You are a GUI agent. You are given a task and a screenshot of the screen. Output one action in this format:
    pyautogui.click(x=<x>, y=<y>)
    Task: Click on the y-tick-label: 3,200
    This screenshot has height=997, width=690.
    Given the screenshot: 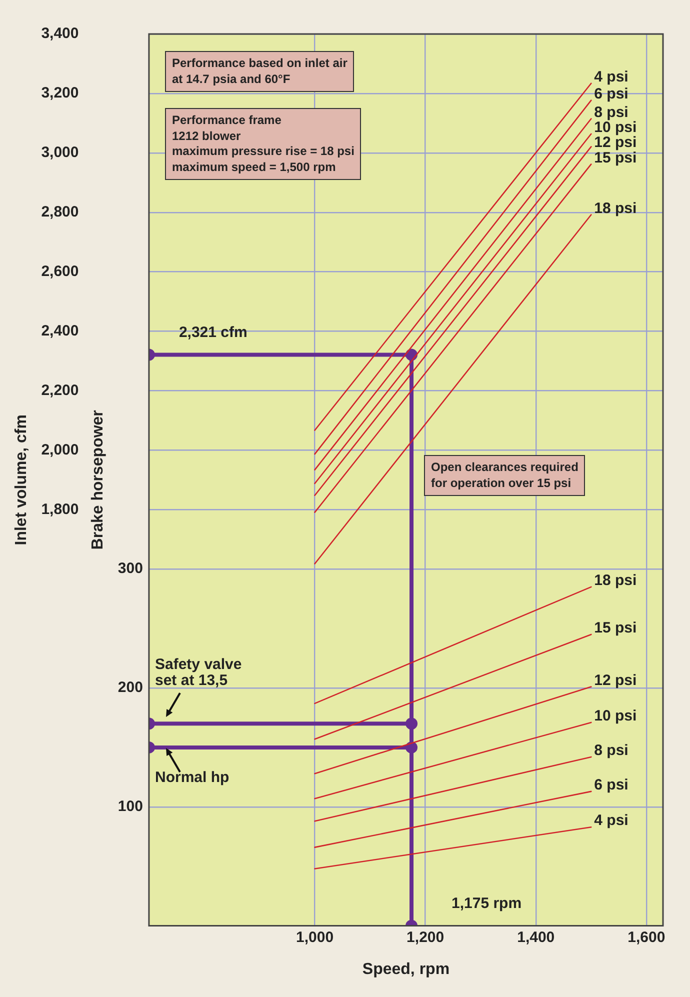 What is the action you would take?
    pyautogui.click(x=60, y=93)
    